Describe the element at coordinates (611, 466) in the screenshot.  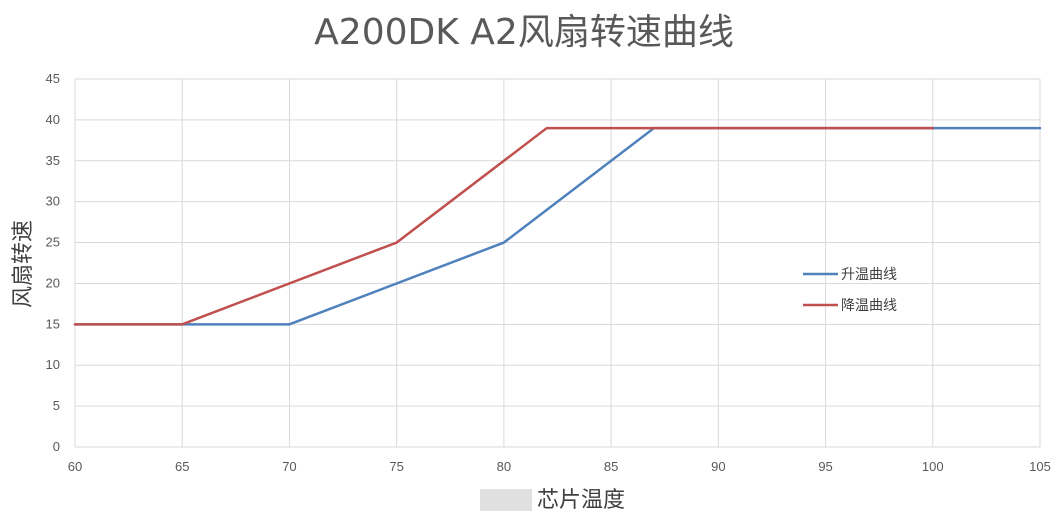
I see `x-tick-label: 85` at that location.